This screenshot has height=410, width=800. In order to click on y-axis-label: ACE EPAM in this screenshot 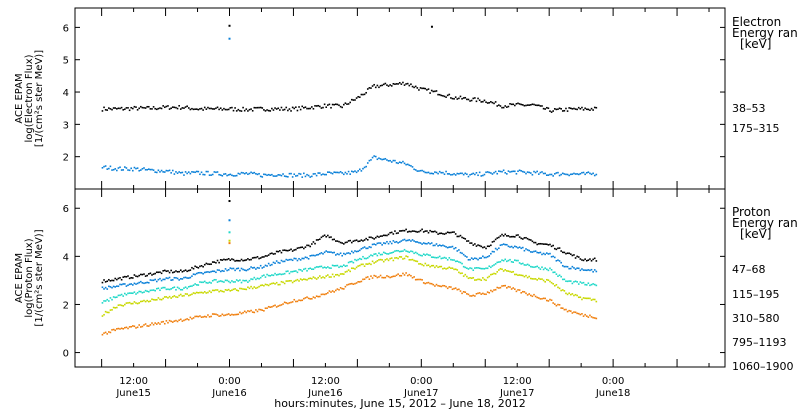, I will do `click(19, 98)`.